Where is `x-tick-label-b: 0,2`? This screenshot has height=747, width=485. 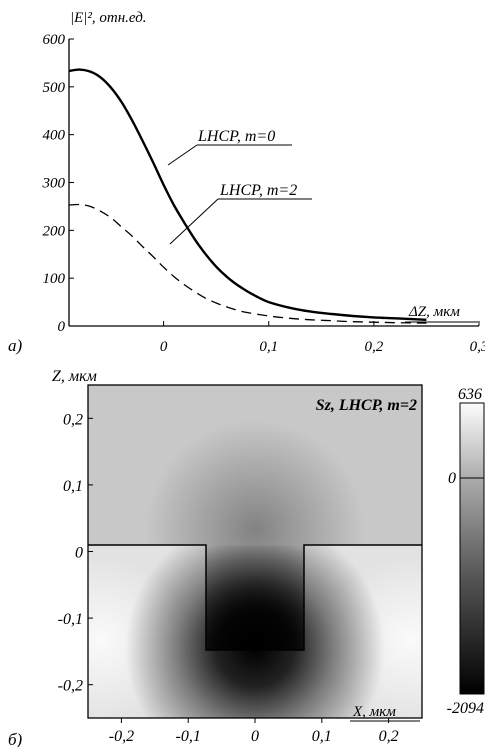
x-tick-label-b: 0,2 is located at coordinates (389, 736).